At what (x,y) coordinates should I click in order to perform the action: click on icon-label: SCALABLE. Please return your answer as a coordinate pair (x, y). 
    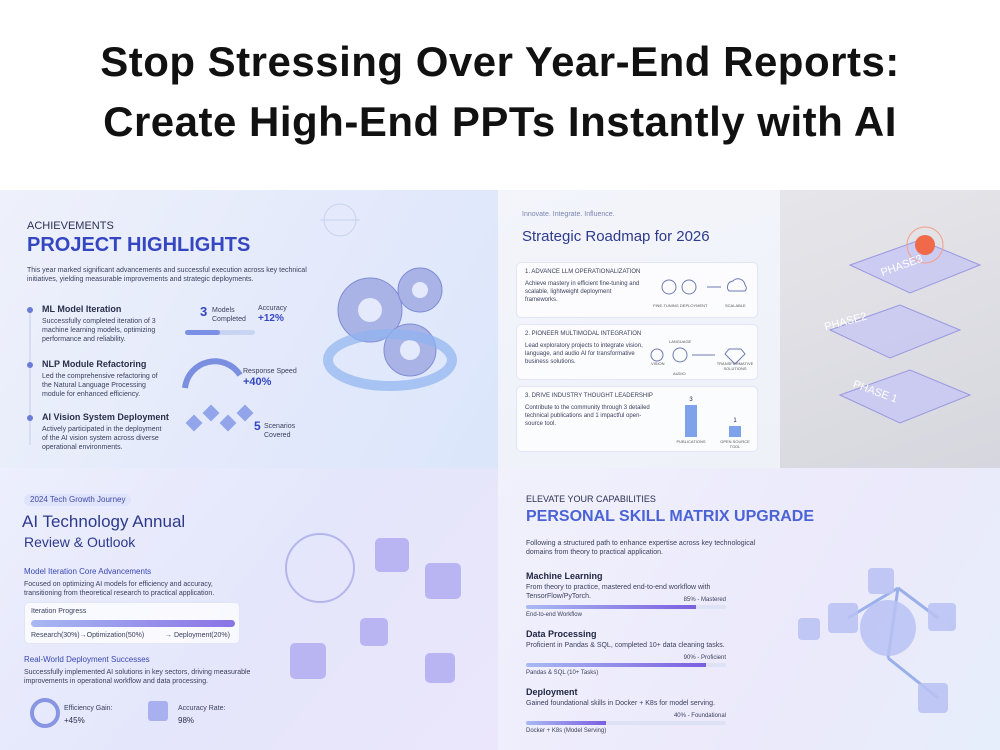
    Looking at the image, I should click on (735, 305).